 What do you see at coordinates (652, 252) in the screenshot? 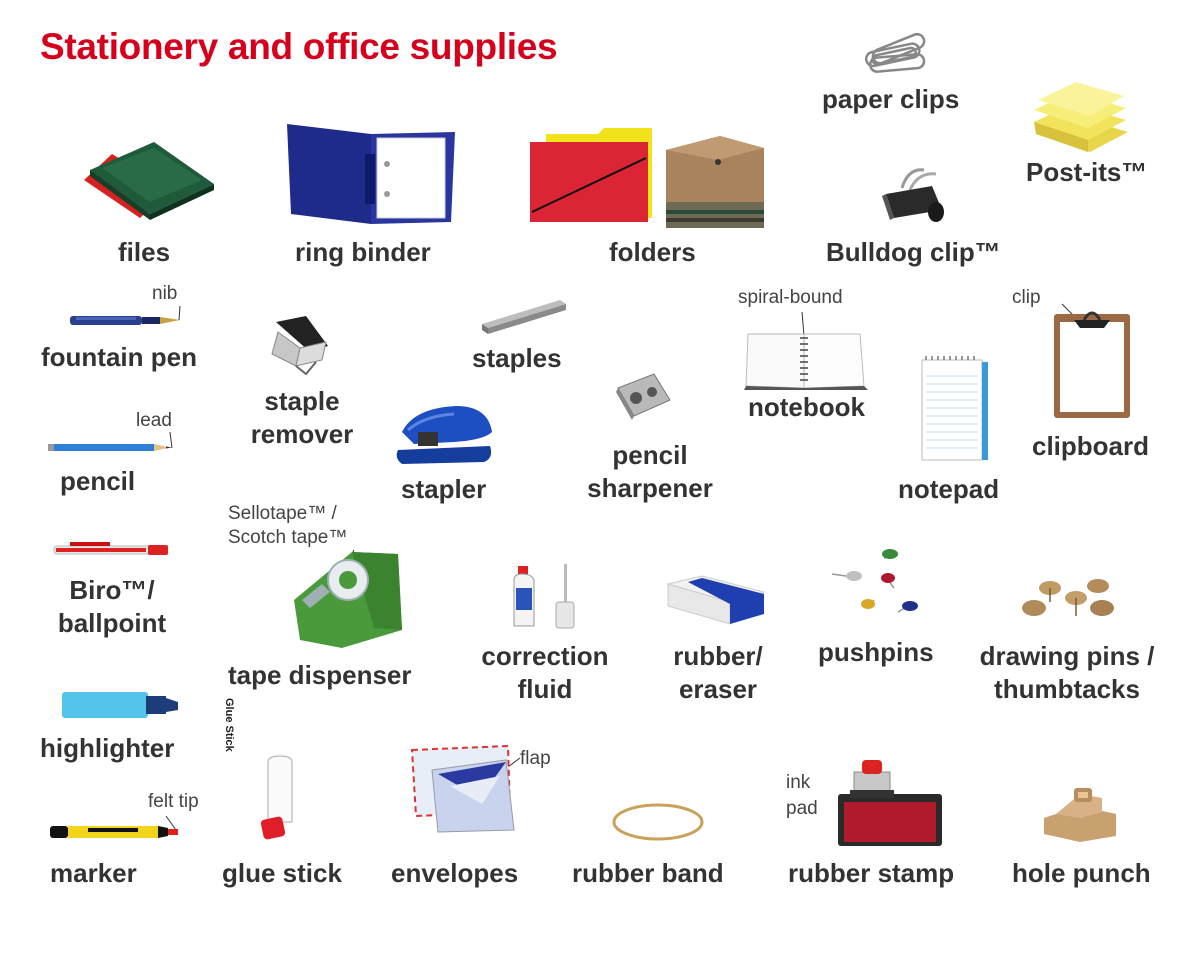
I see `folders-label: folders` at bounding box center [652, 252].